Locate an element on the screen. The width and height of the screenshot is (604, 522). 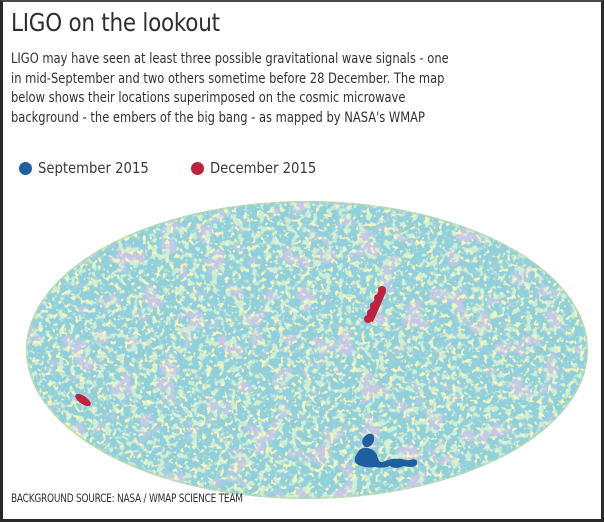
legend-item-september: September 2015 is located at coordinates (91, 168).